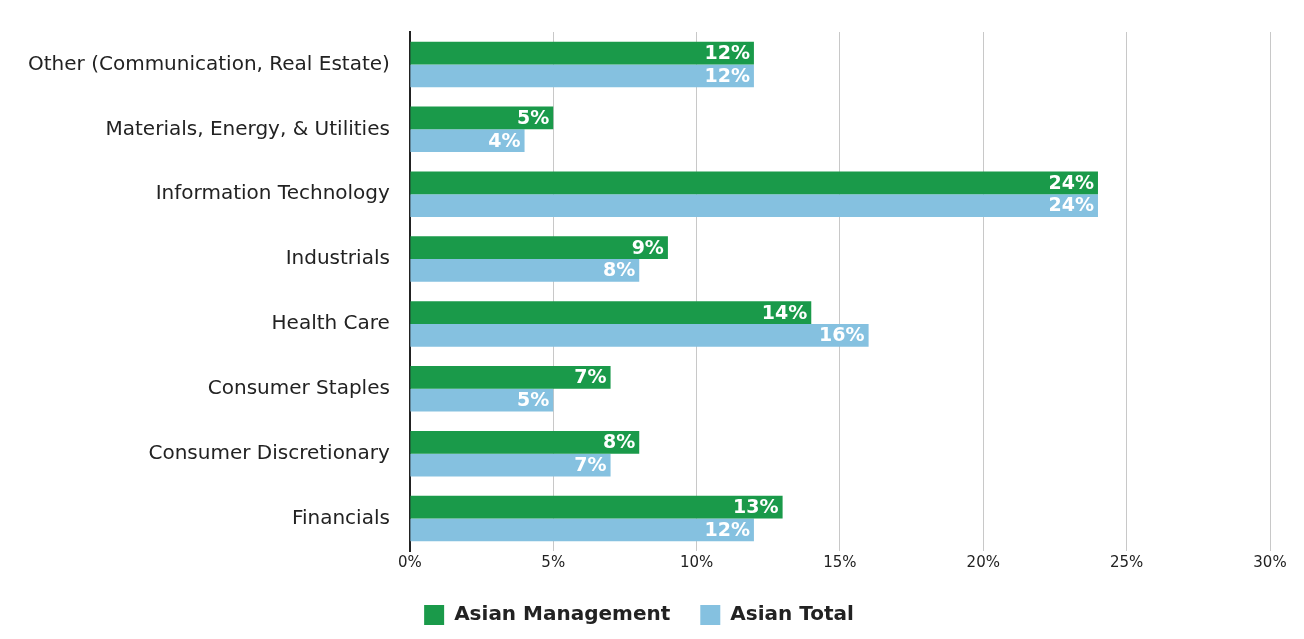 This screenshot has width=1304, height=639. I want to click on x-tick-label: 25%, so click(1126, 561).